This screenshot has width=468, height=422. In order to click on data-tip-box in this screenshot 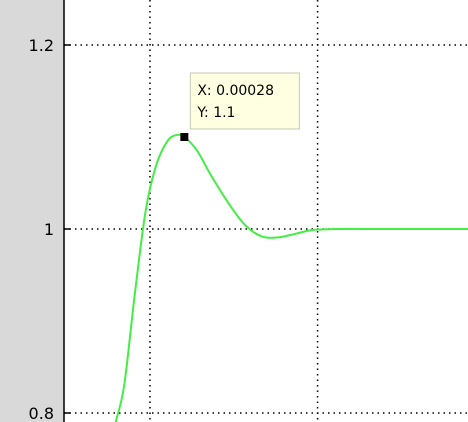, I will do `click(244, 101)`.